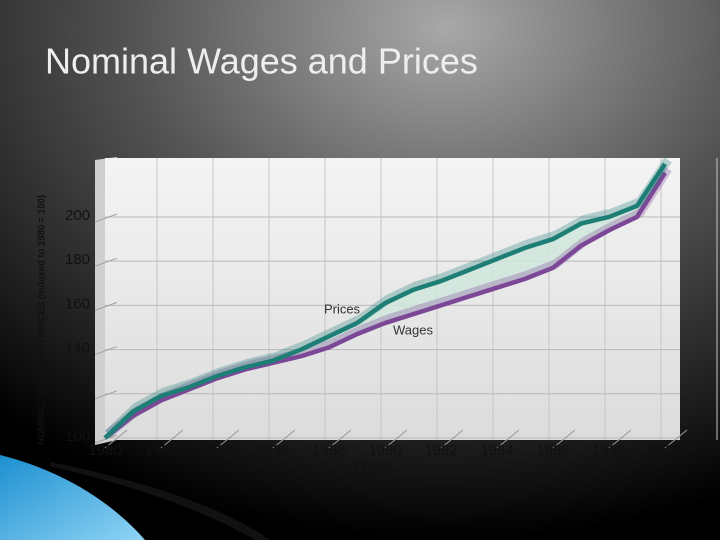 The width and height of the screenshot is (720, 540). What do you see at coordinates (608, 450) in the screenshot?
I see `x-tick-label: 1998` at bounding box center [608, 450].